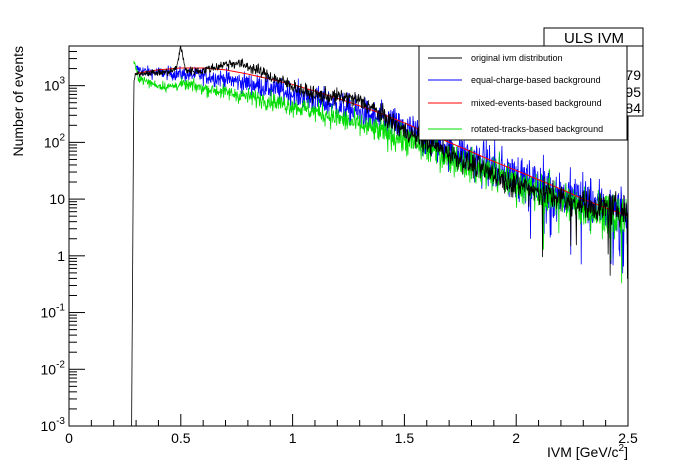  What do you see at coordinates (537, 129) in the screenshot?
I see `legend-label-3: rotated-tracks-based background` at bounding box center [537, 129].